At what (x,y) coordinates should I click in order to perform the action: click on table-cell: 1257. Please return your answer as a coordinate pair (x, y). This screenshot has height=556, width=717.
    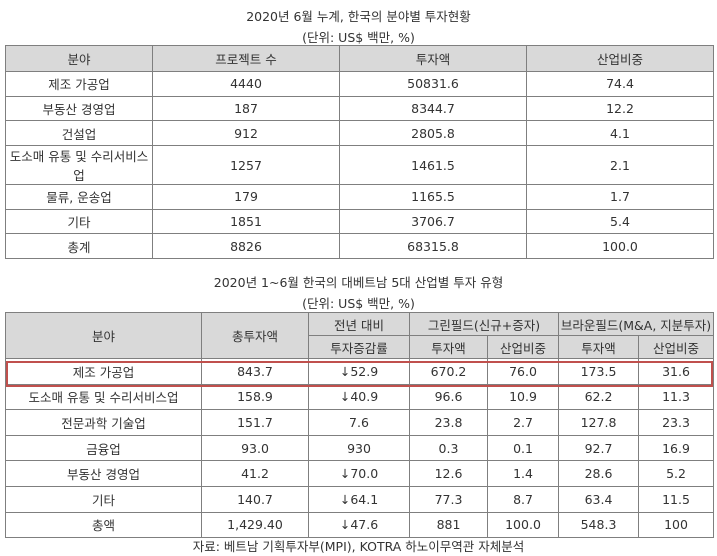
    Looking at the image, I should click on (246, 165).